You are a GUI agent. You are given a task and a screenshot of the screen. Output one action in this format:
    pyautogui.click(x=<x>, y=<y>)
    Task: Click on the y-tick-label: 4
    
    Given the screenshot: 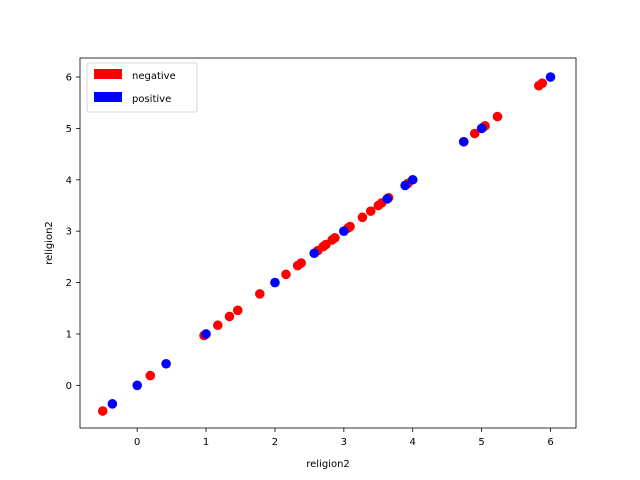 What is the action you would take?
    pyautogui.click(x=69, y=180)
    